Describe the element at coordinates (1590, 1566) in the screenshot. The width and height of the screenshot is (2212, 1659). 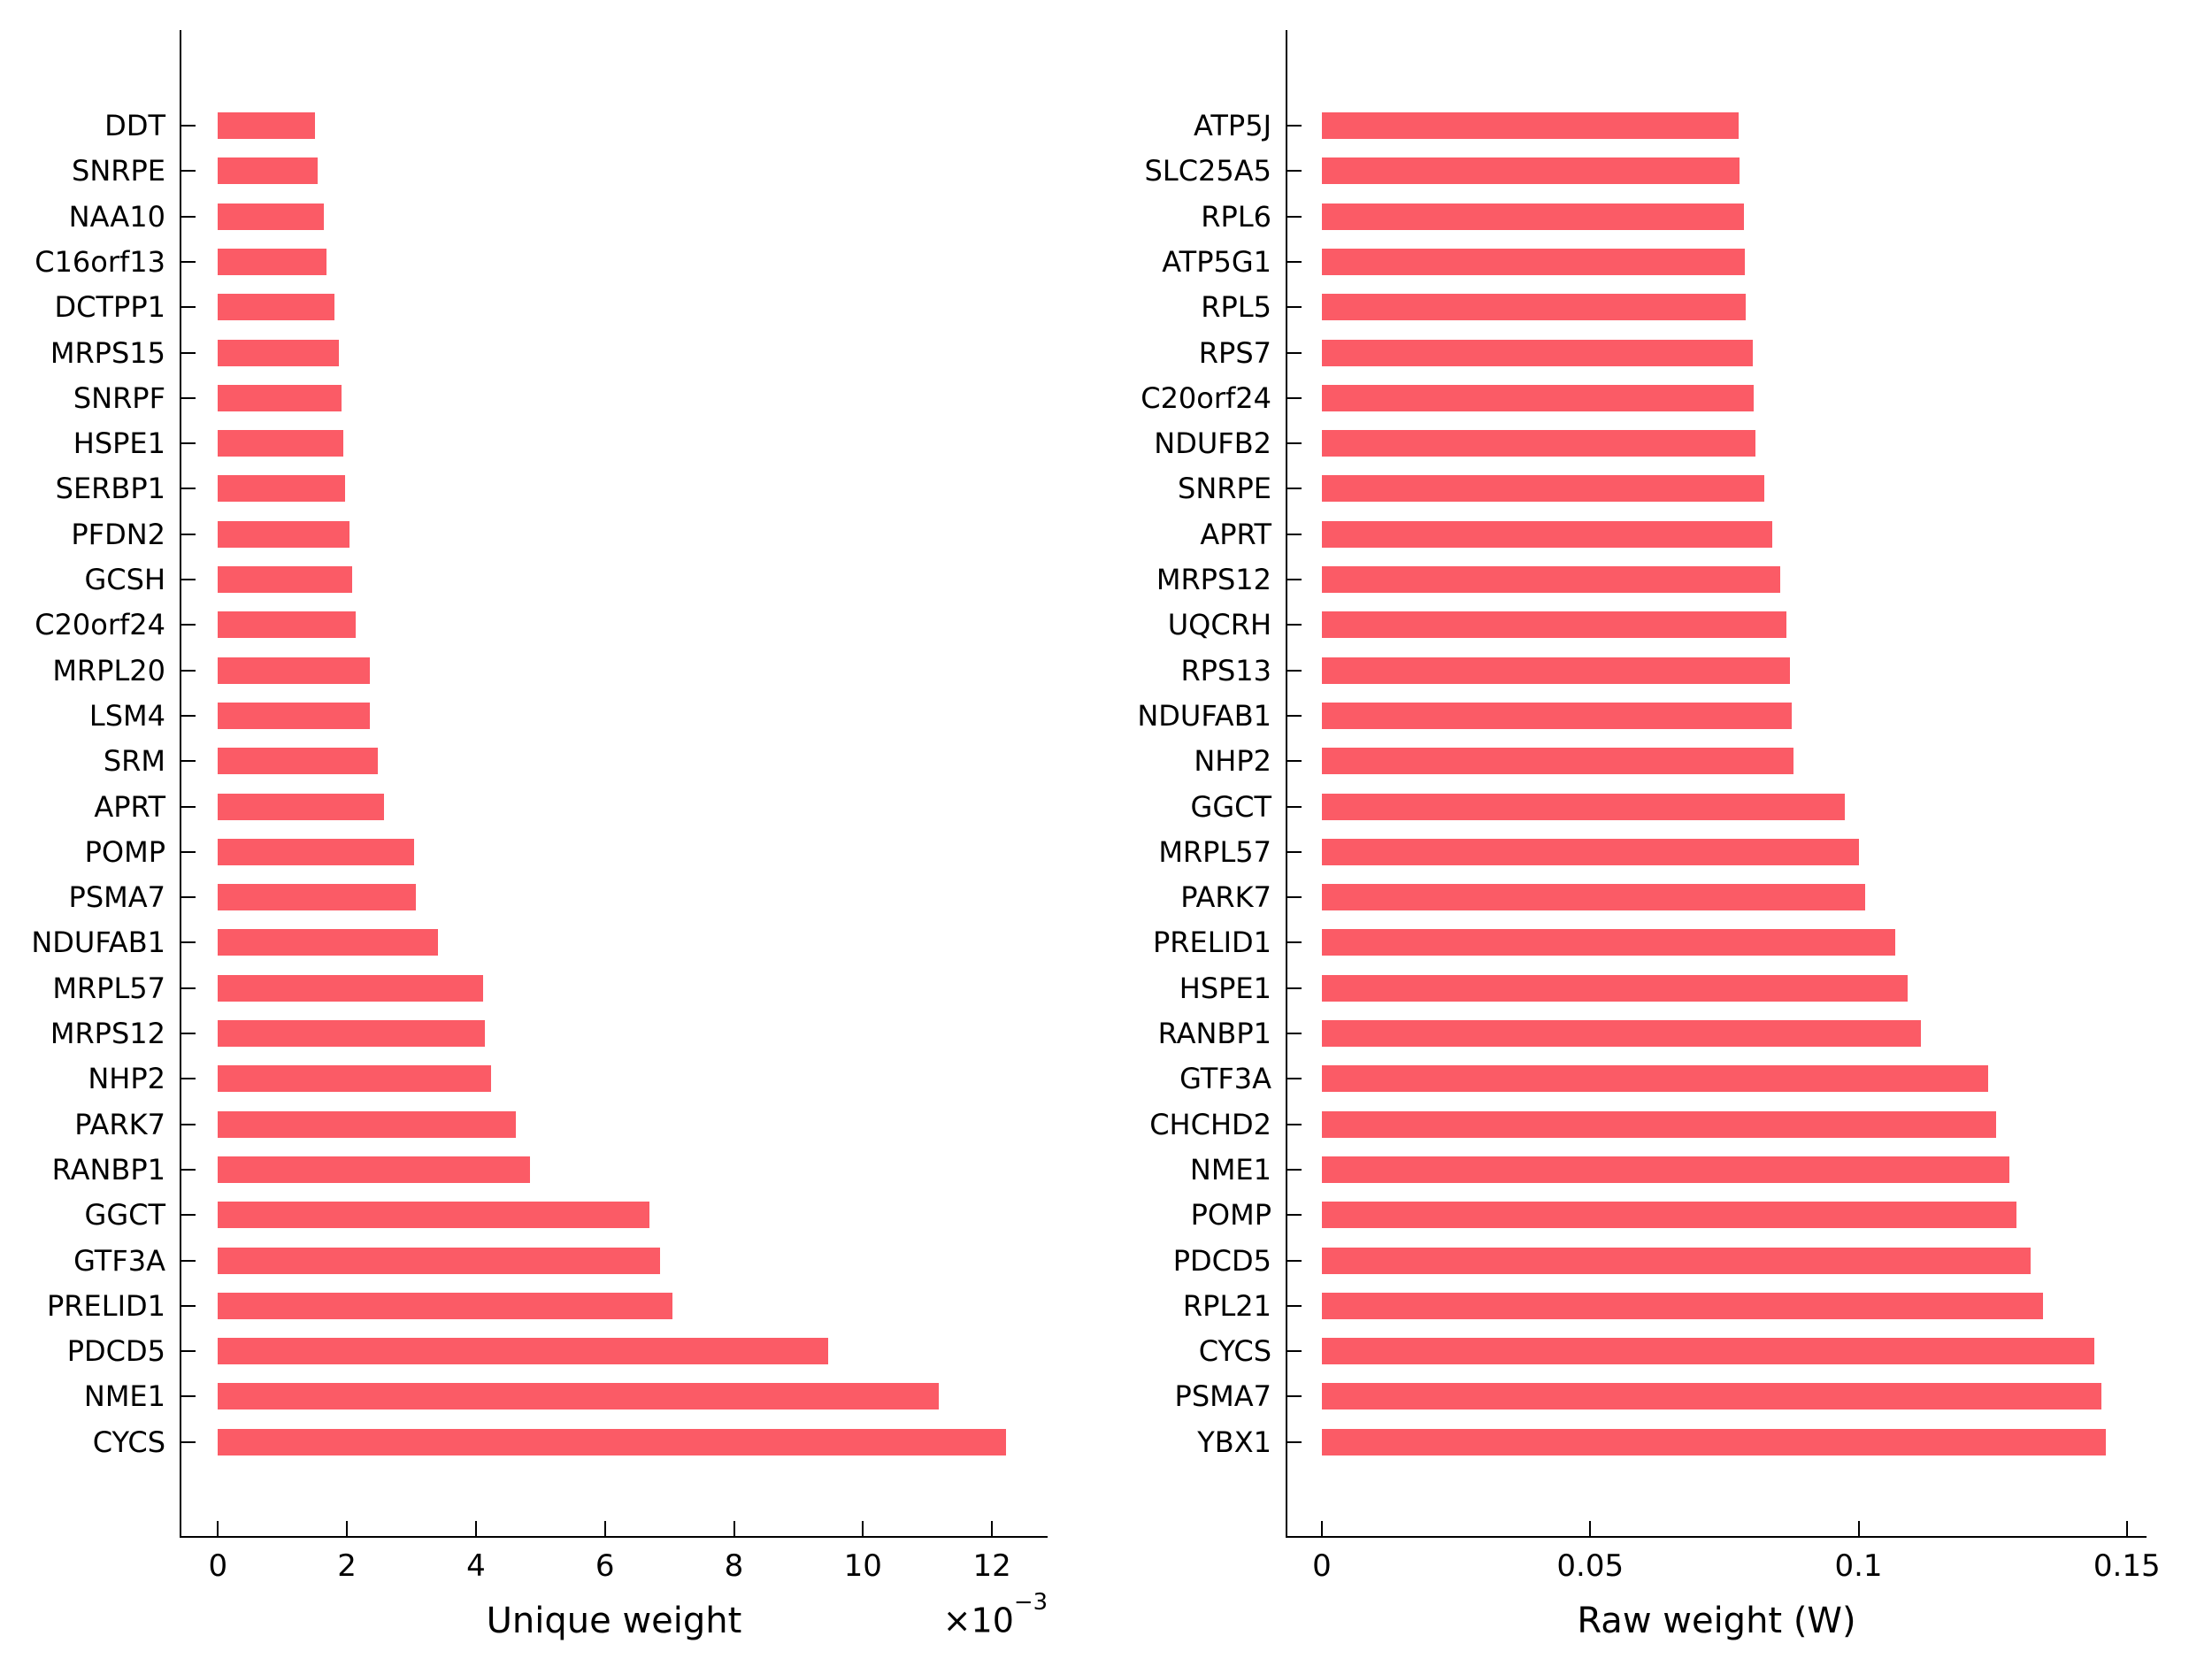
I see `x-tick-label: 0.05` at that location.